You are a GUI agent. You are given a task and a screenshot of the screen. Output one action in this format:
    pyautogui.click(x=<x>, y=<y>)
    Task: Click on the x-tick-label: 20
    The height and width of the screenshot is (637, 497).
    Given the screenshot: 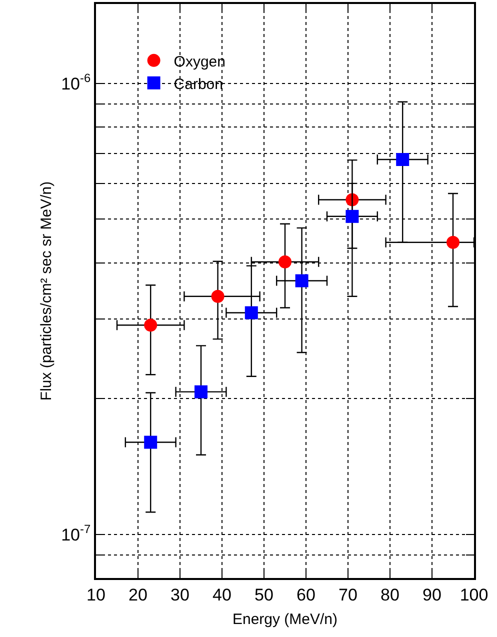 What is the action you would take?
    pyautogui.click(x=138, y=594)
    